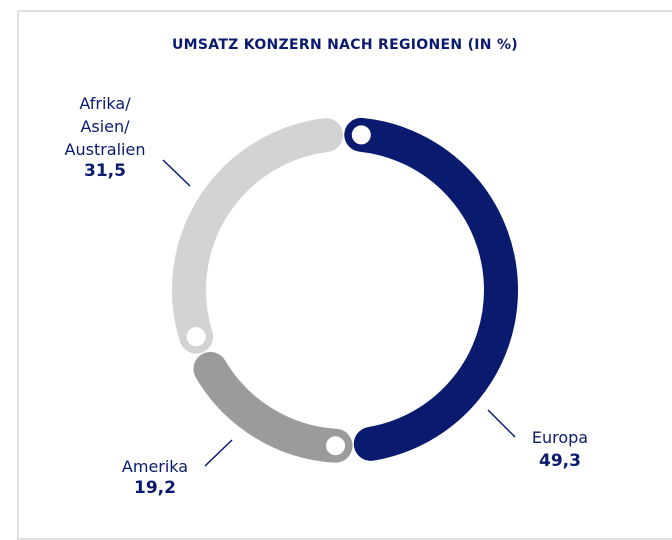  What do you see at coordinates (560, 461) in the screenshot?
I see `segment-value: 49,3` at bounding box center [560, 461].